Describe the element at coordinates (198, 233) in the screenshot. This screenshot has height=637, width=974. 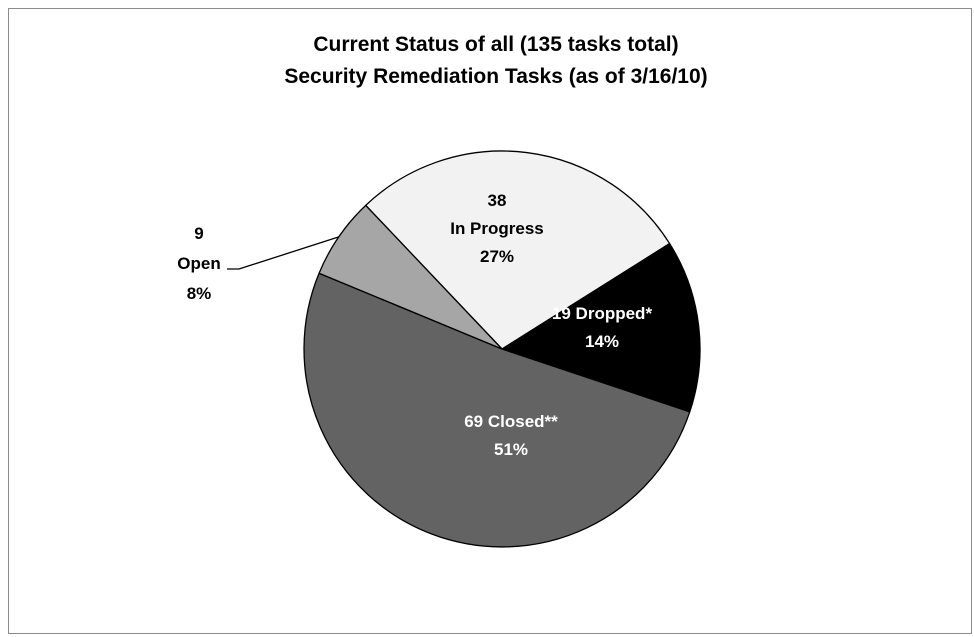
I see `slice-label-open-line-1: 9` at that location.